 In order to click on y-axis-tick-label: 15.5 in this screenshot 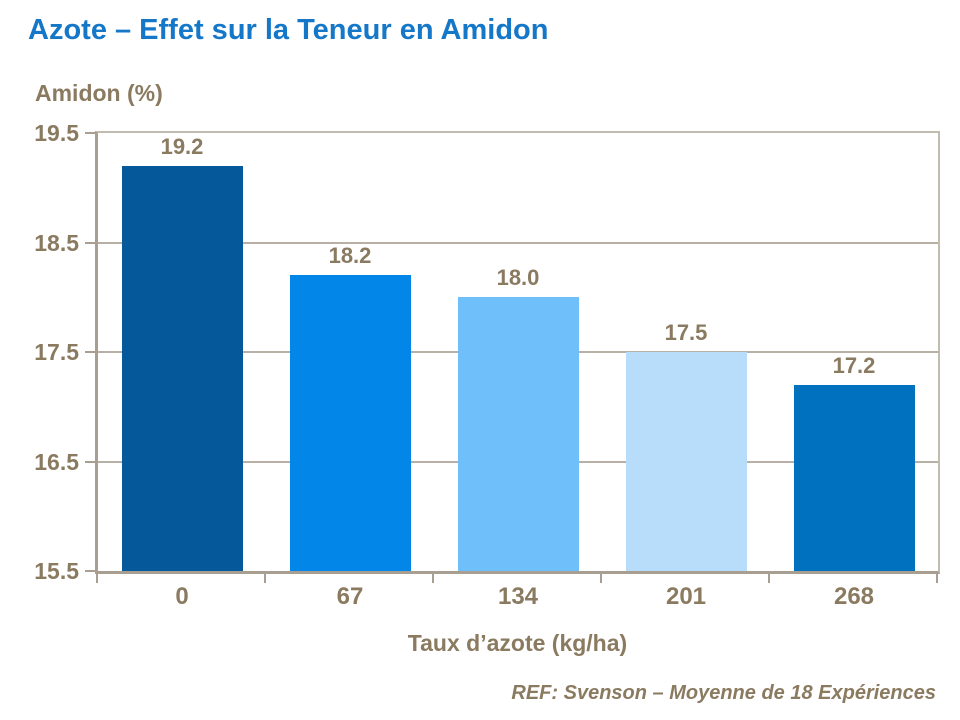, I will do `click(56, 571)`.